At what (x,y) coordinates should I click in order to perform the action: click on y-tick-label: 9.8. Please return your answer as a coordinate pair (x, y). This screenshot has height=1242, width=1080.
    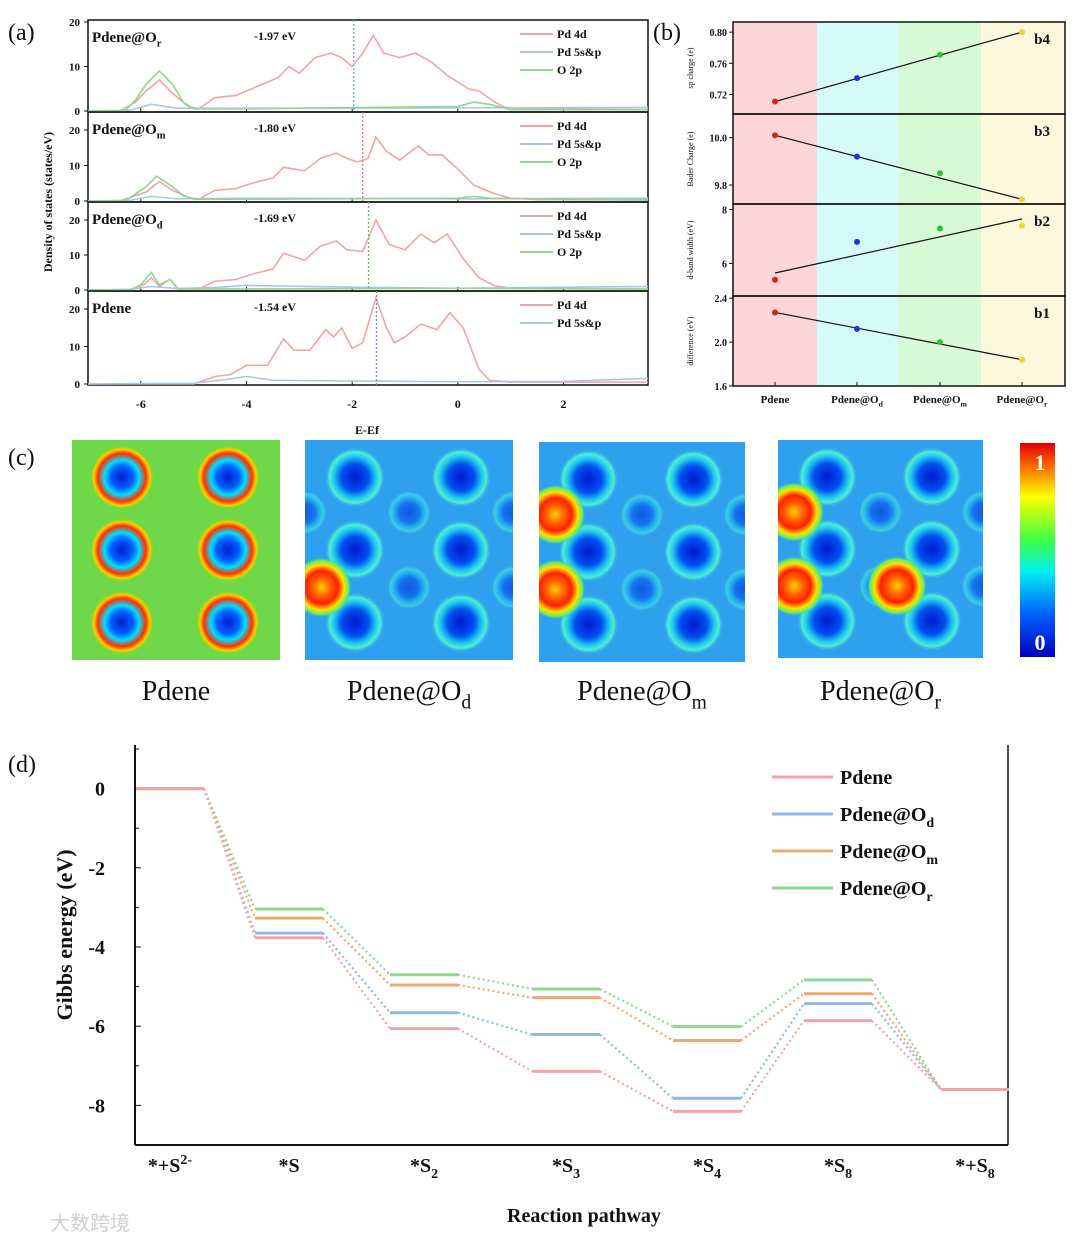
    Looking at the image, I should click on (721, 186).